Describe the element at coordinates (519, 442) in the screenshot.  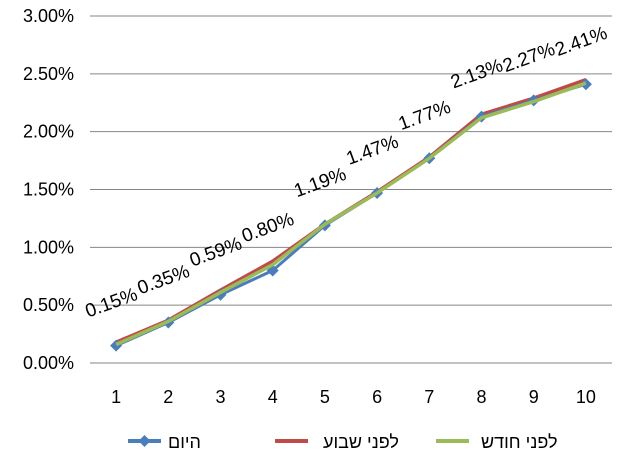
I see `legend-label-2: לפני חודש` at that location.